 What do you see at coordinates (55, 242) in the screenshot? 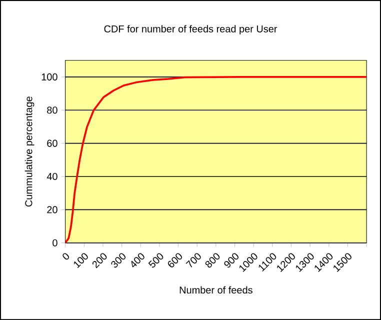
I see `y-tick-label: 0` at bounding box center [55, 242].